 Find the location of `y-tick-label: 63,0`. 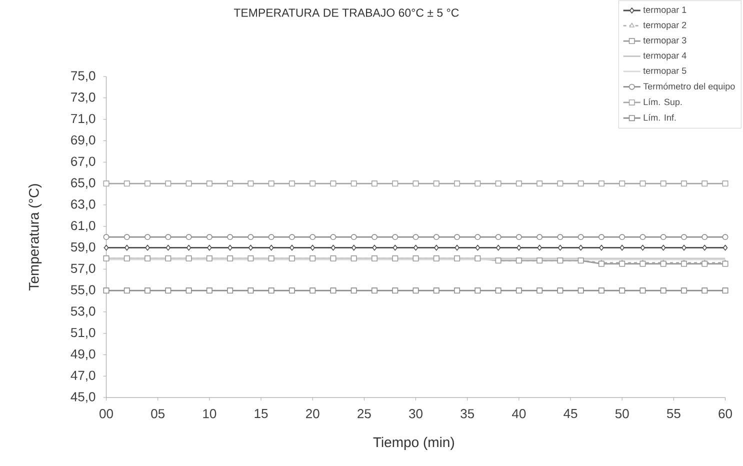

y-tick-label: 63,0 is located at coordinates (83, 205).